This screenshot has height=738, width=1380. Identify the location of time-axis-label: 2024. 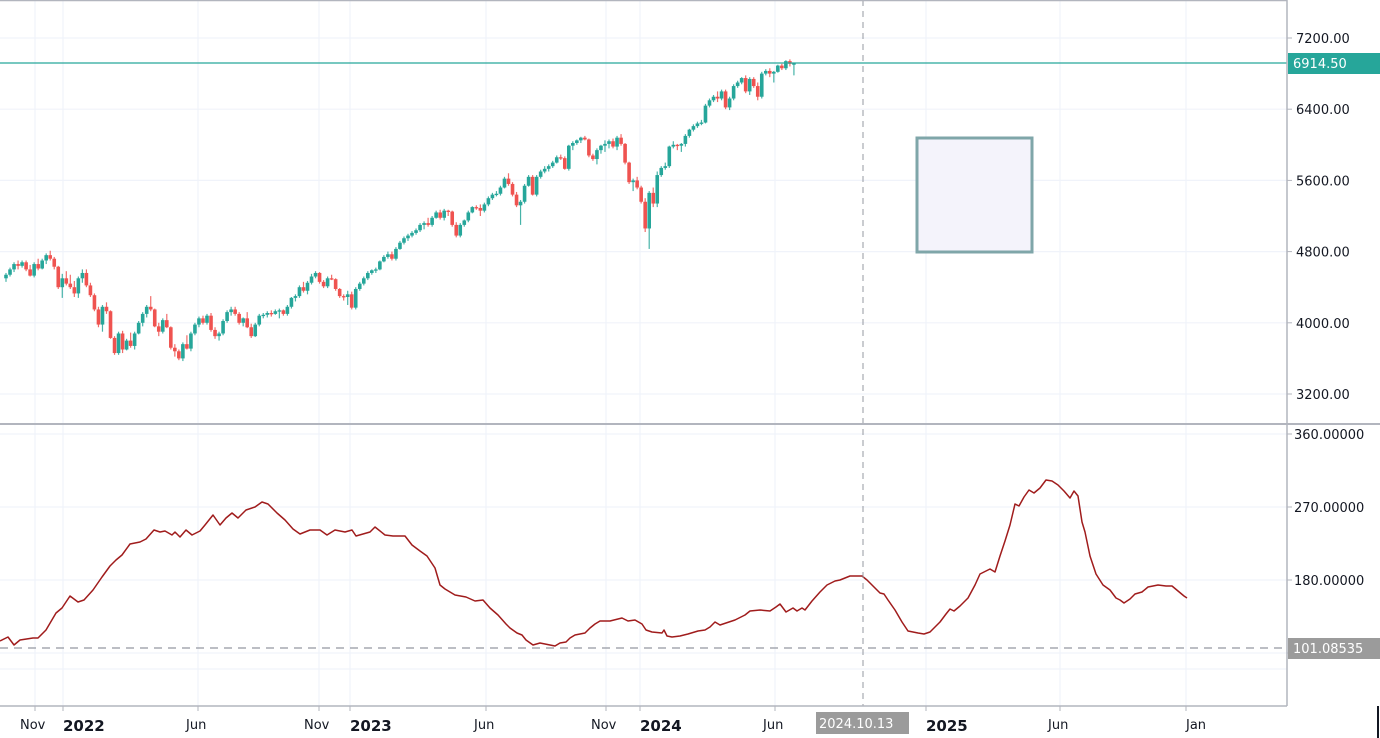
(661, 726).